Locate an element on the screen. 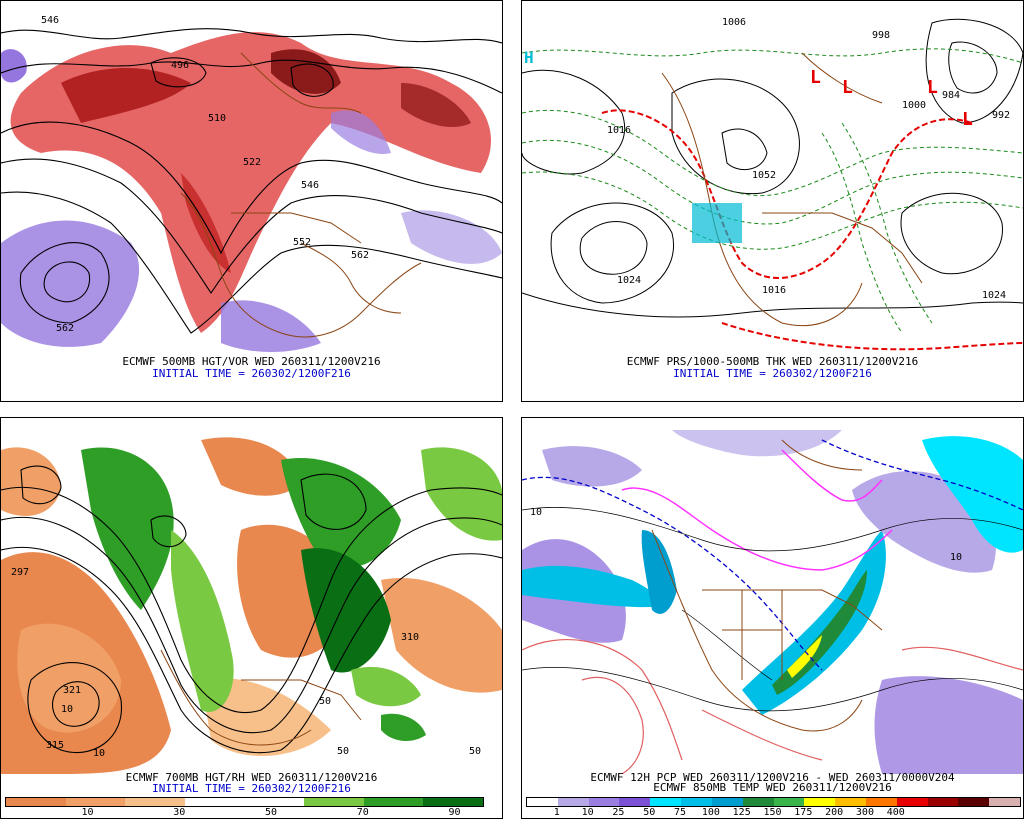 The height and width of the screenshot is (819, 1024). isobar-label: 992 is located at coordinates (1001, 115).